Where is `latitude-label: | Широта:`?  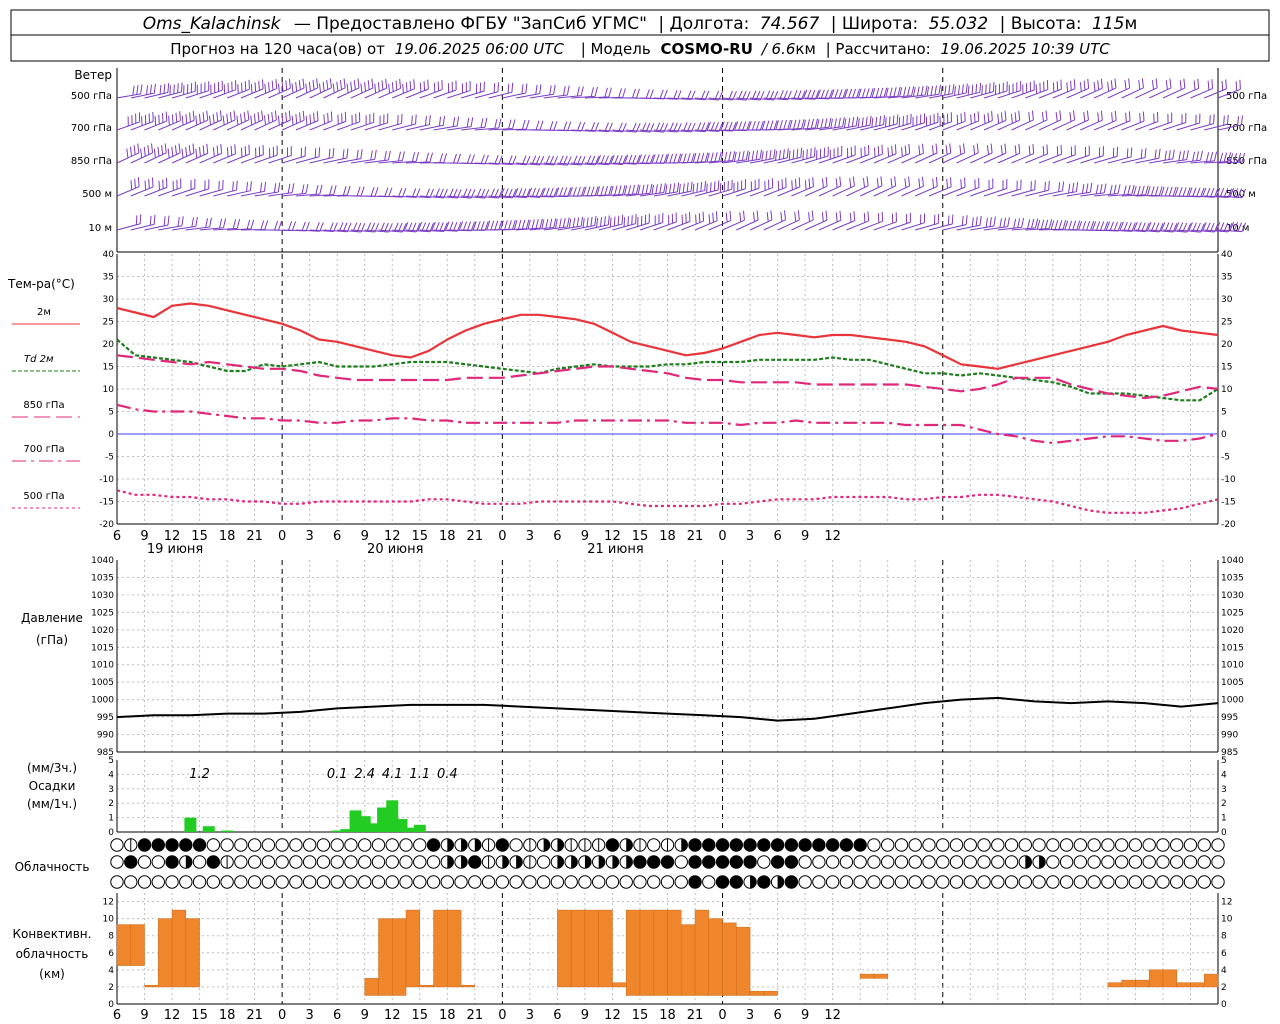 latitude-label: | Широта: is located at coordinates (875, 24).